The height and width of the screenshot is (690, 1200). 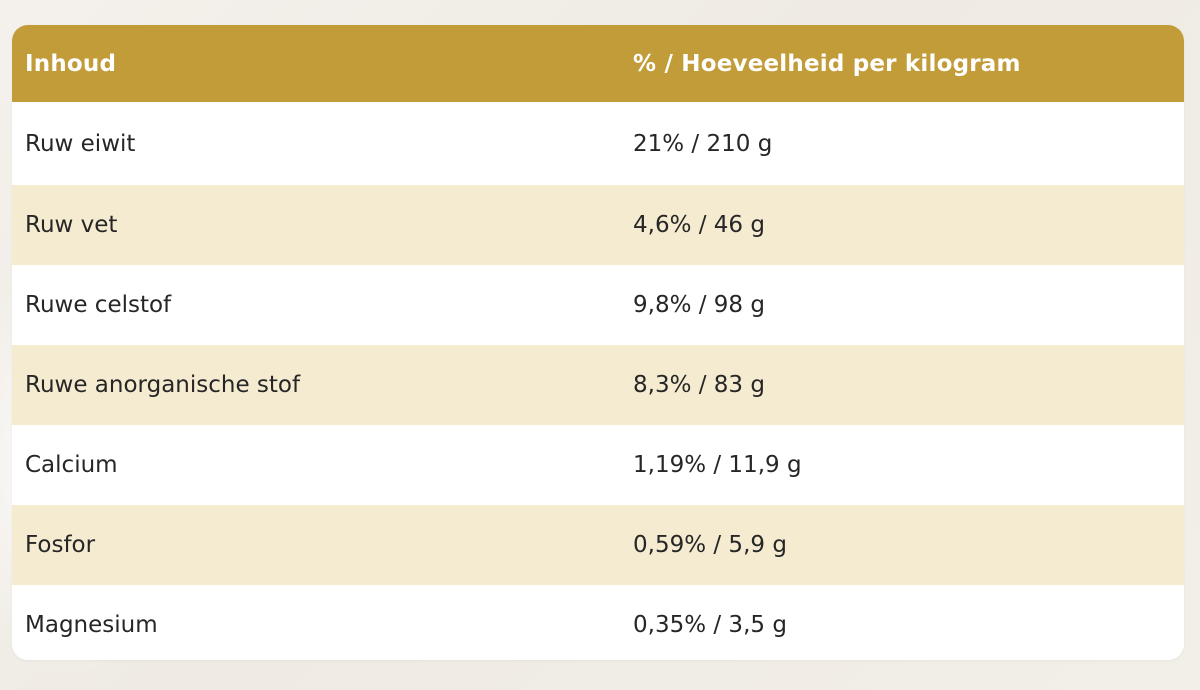 I want to click on row-nutrient: Magnesium, so click(x=91, y=625).